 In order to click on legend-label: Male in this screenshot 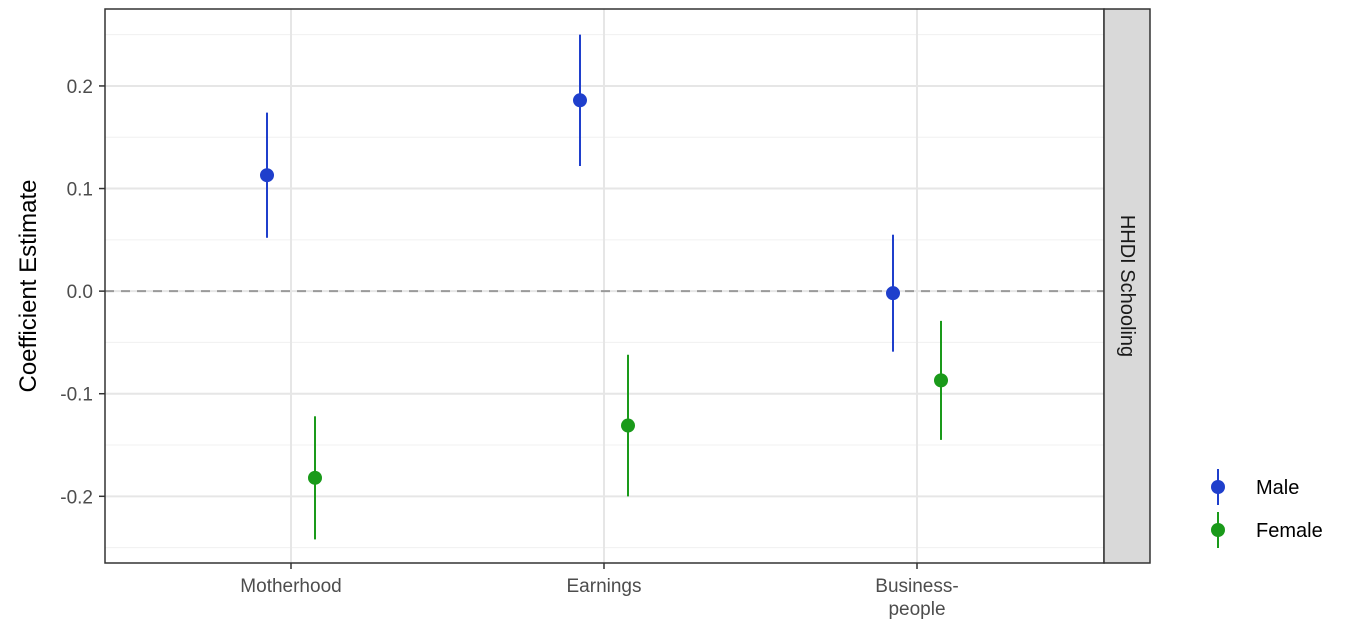, I will do `click(1277, 488)`.